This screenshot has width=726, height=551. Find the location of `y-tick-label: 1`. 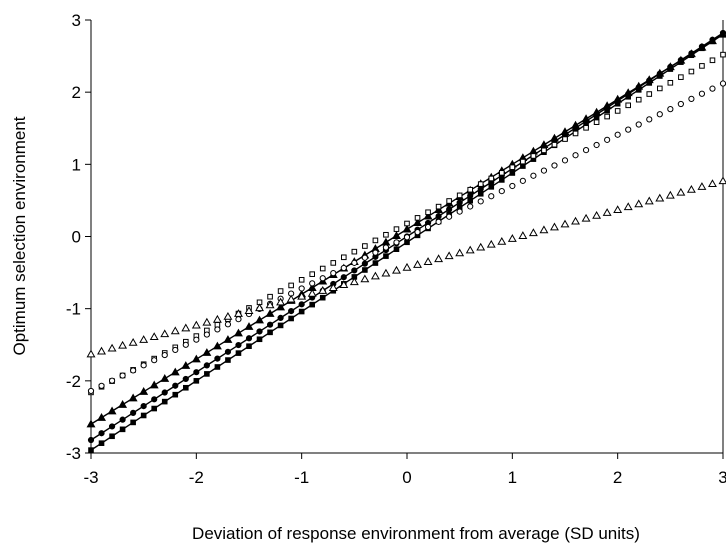

y-tick-label: 1 is located at coordinates (76, 164).